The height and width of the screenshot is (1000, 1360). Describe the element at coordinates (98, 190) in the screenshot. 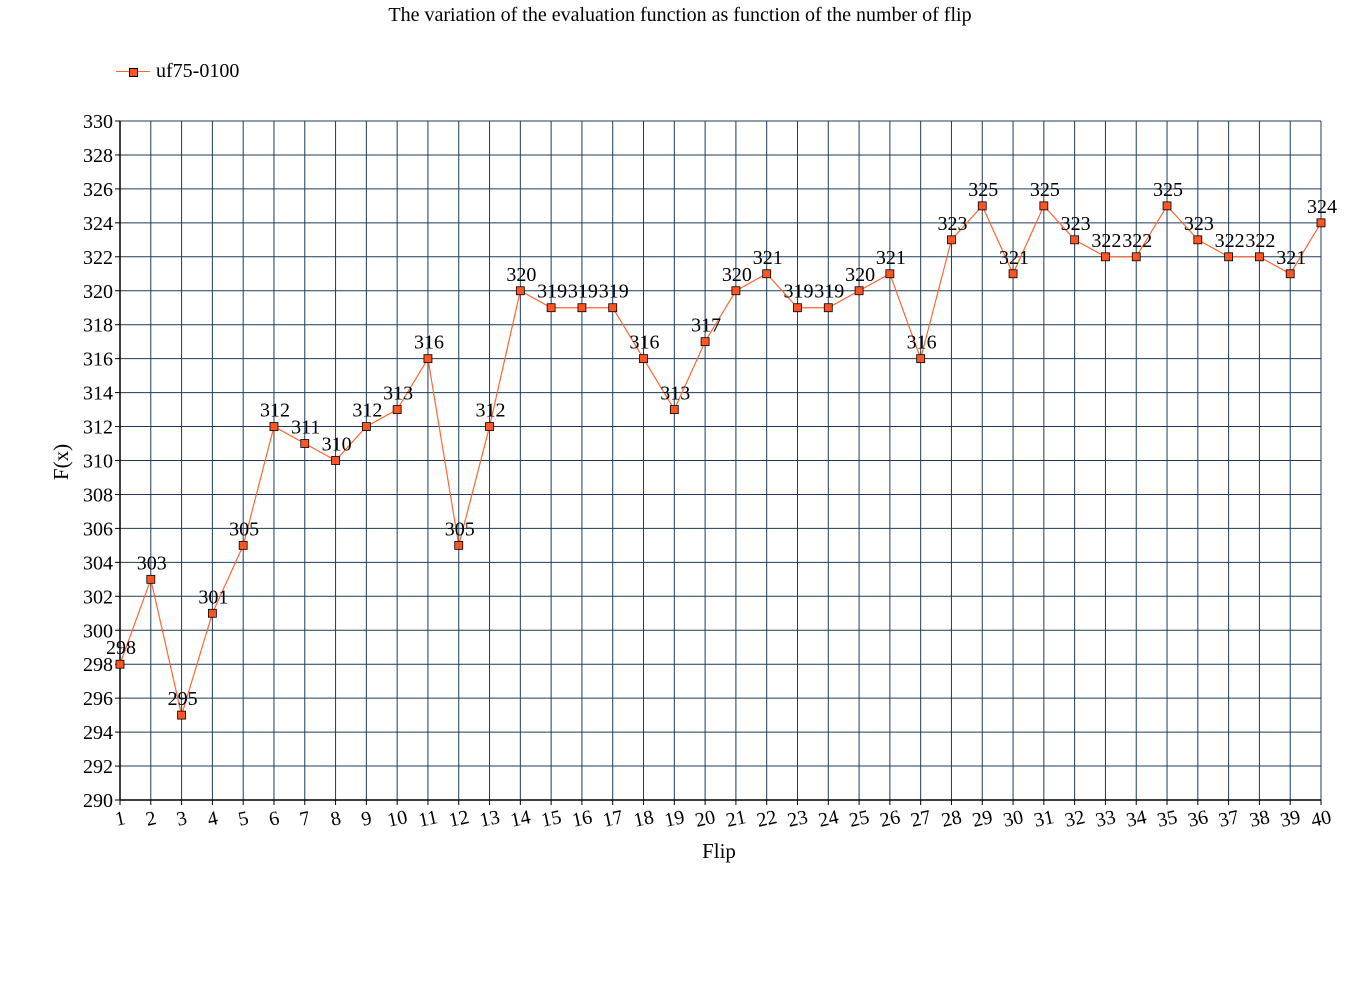

I see `y-tick-label: 326` at that location.